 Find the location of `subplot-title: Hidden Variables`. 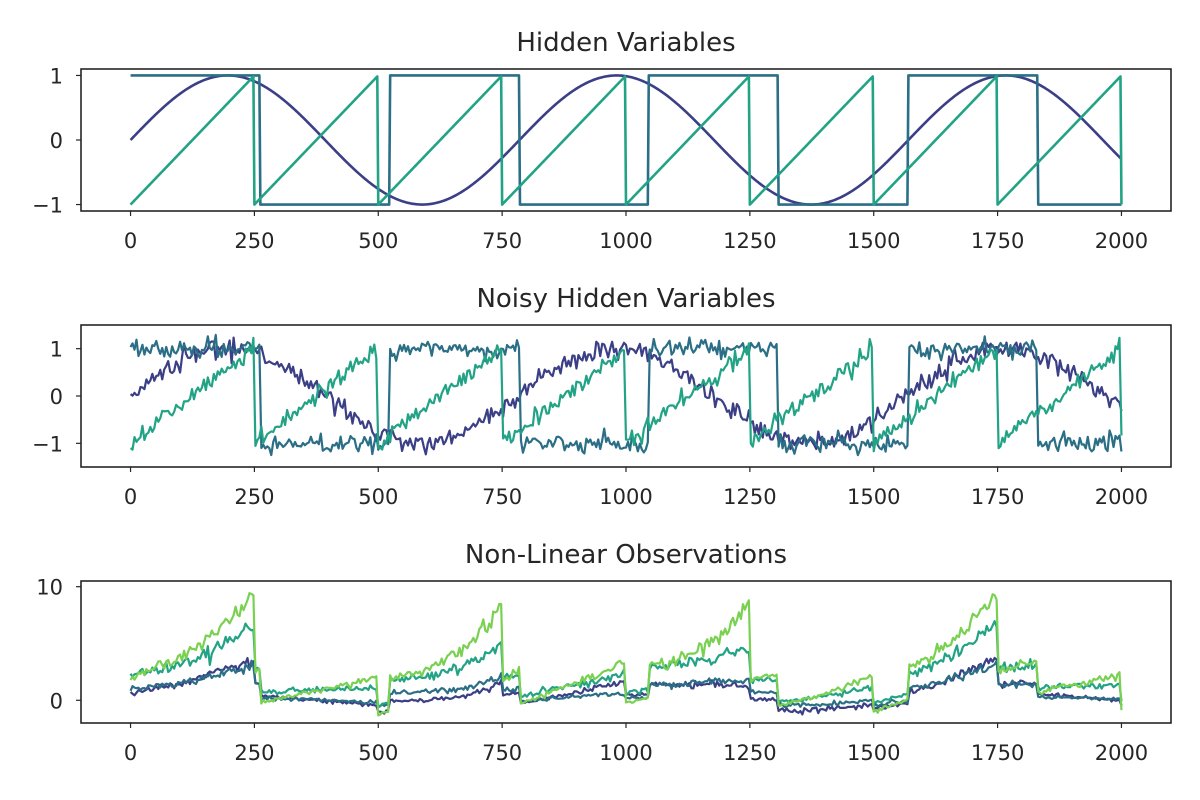

subplot-title: Hidden Variables is located at coordinates (625, 43).